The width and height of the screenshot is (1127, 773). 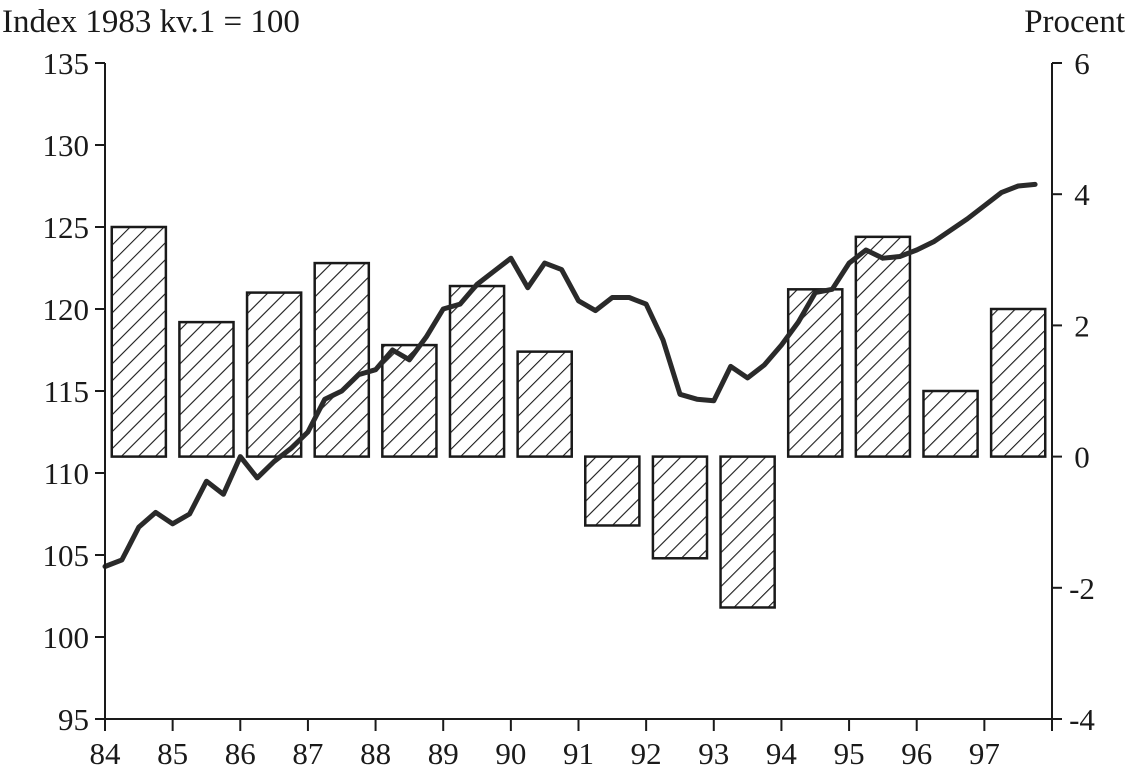 What do you see at coordinates (66, 145) in the screenshot?
I see `left-tick-label: 130` at bounding box center [66, 145].